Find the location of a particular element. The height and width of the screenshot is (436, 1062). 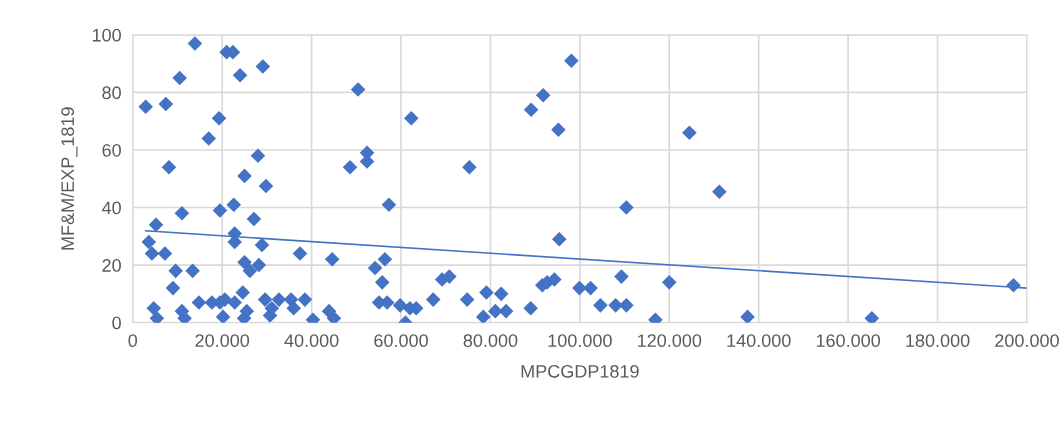

x-tick-label: 140.000 is located at coordinates (759, 341).